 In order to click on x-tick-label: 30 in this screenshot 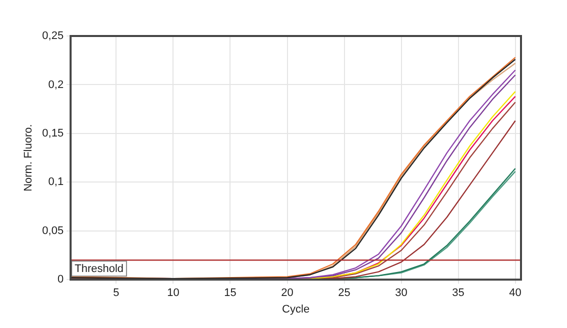, I will do `click(401, 293)`.